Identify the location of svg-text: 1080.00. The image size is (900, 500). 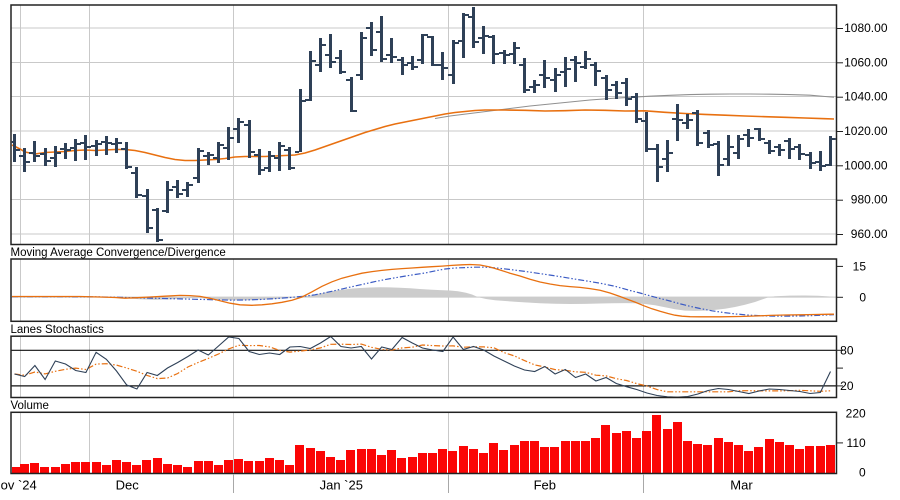
(866, 28).